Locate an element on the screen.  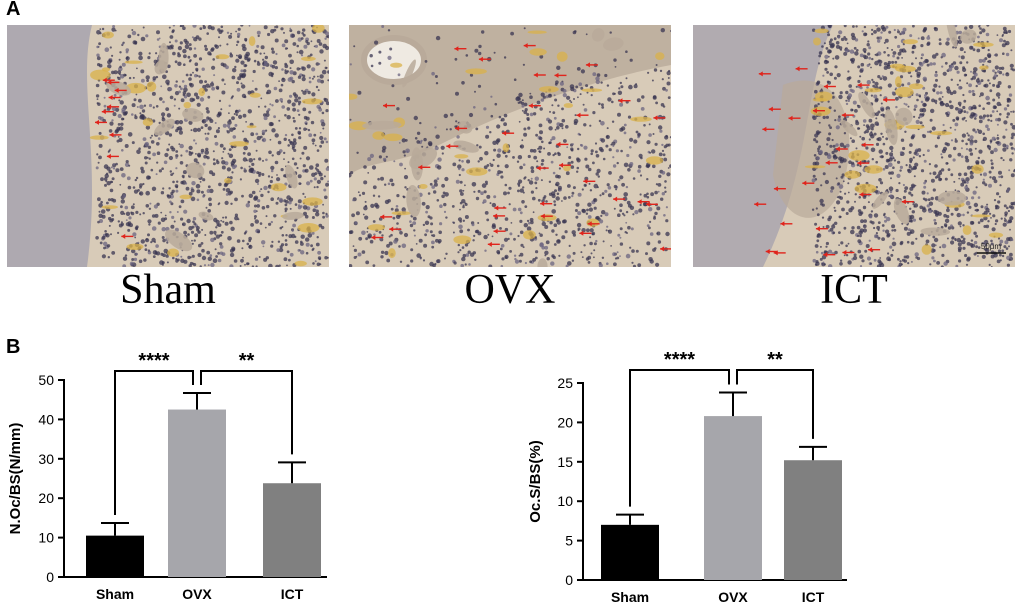
cartilage-region is located at coordinates (49, 146).